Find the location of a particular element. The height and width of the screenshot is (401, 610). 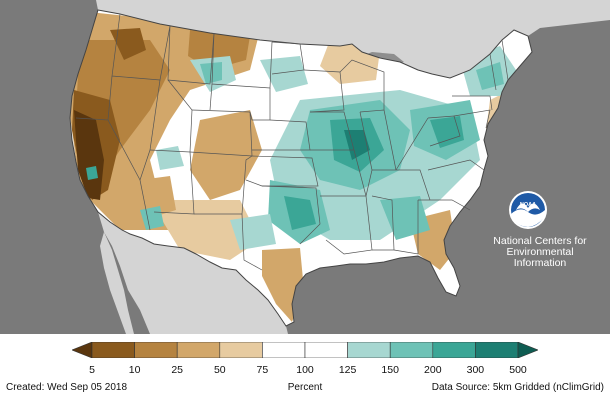

ncei-name-line1: National Centers for is located at coordinates (540, 241).